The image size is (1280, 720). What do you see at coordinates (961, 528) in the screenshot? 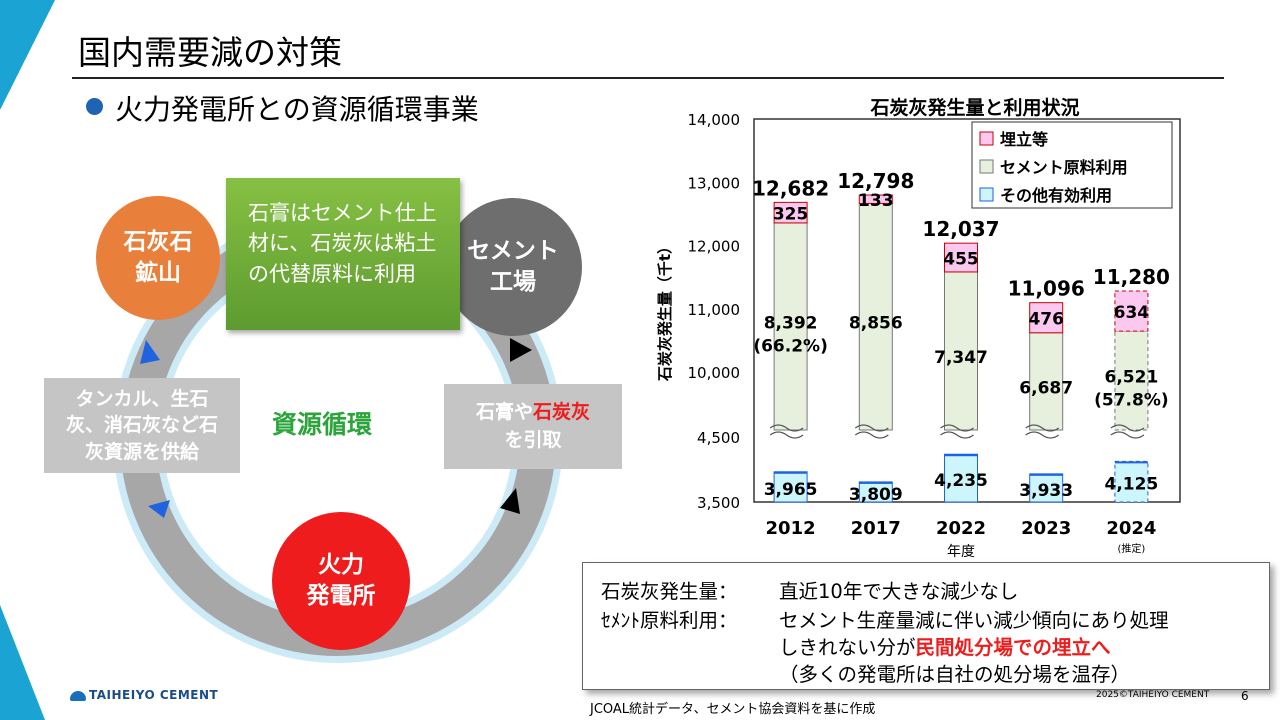
I see `x-tick-label: 2022` at bounding box center [961, 528].